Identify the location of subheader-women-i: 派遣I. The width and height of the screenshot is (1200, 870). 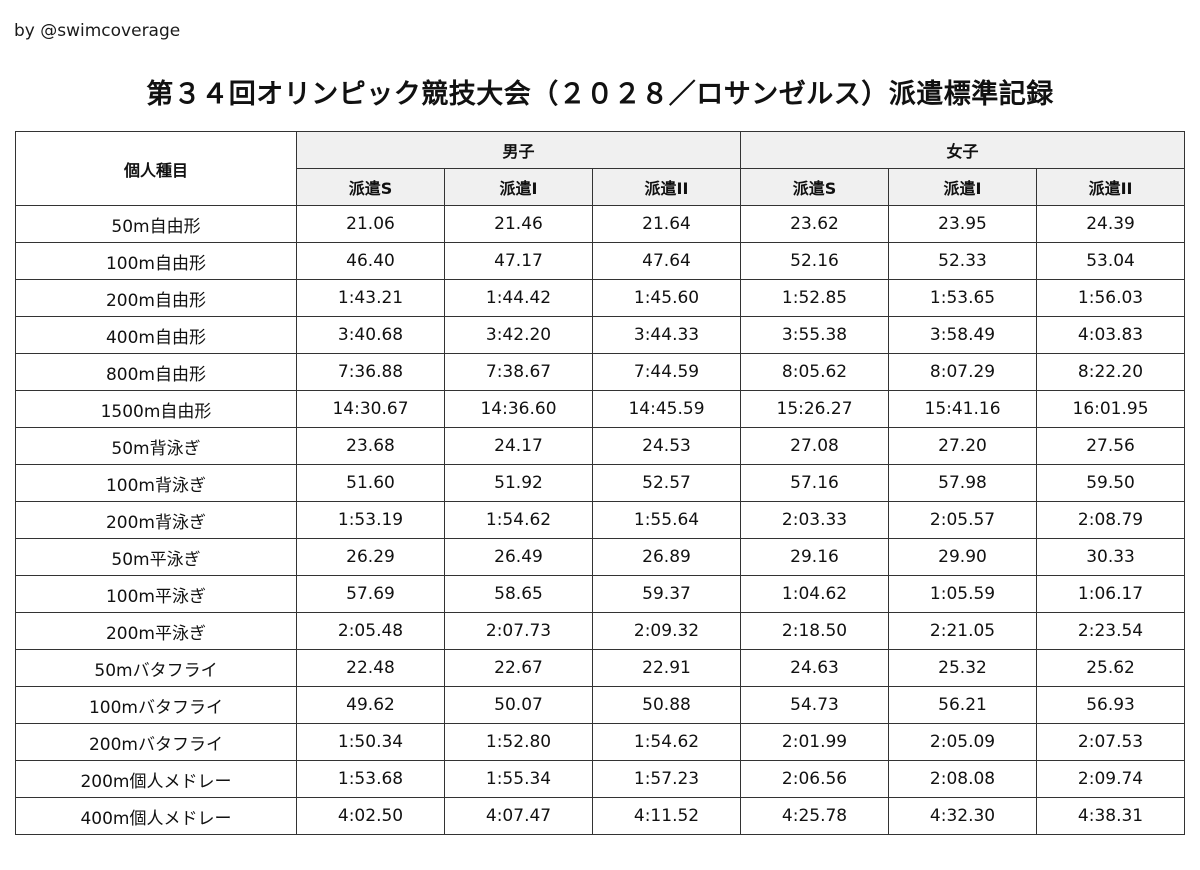
(963, 187).